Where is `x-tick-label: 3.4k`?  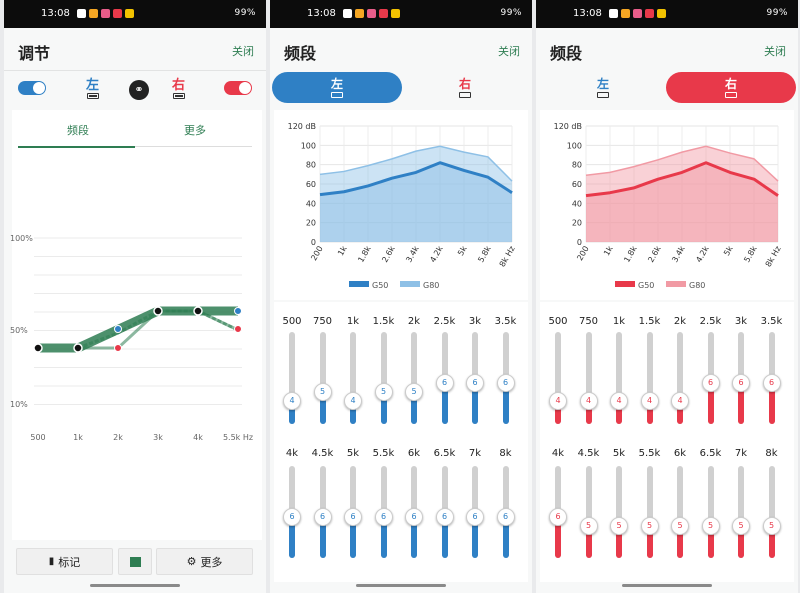
x-tick-label: 3.4k is located at coordinates (412, 254).